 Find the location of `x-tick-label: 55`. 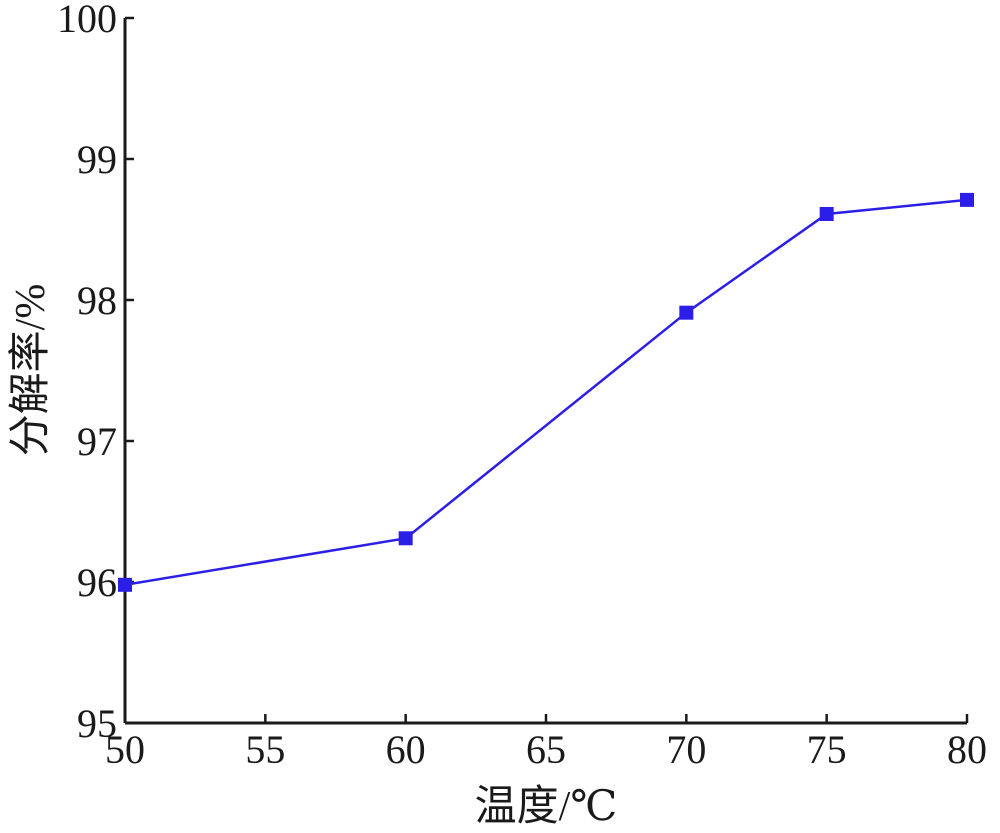

x-tick-label: 55 is located at coordinates (265, 749).